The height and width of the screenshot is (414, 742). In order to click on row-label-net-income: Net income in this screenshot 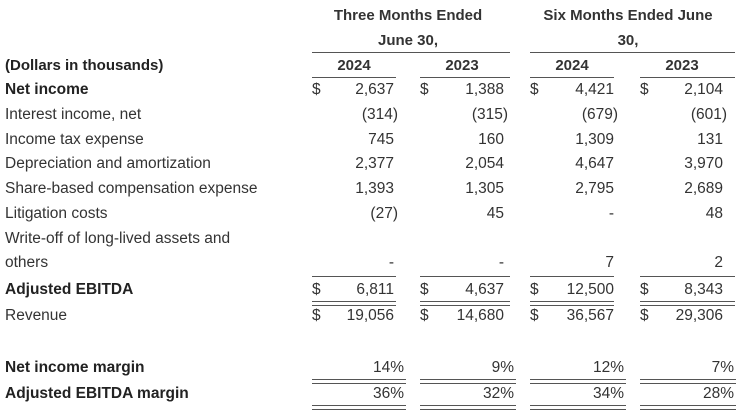, I will do `click(47, 89)`.